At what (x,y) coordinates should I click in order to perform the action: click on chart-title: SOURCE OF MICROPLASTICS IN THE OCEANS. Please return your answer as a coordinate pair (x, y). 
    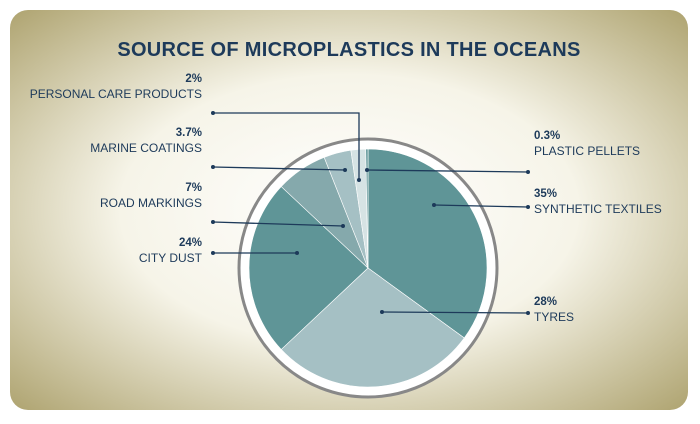
    Looking at the image, I should click on (348, 50).